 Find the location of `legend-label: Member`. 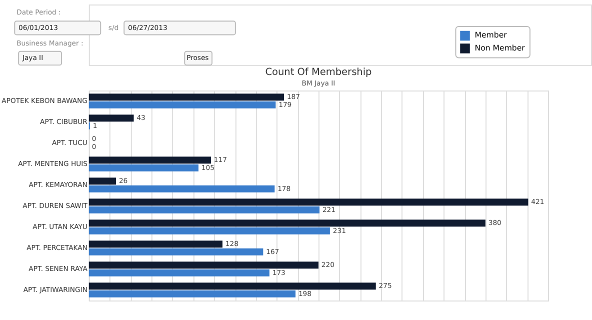

legend-label: Member is located at coordinates (491, 35).